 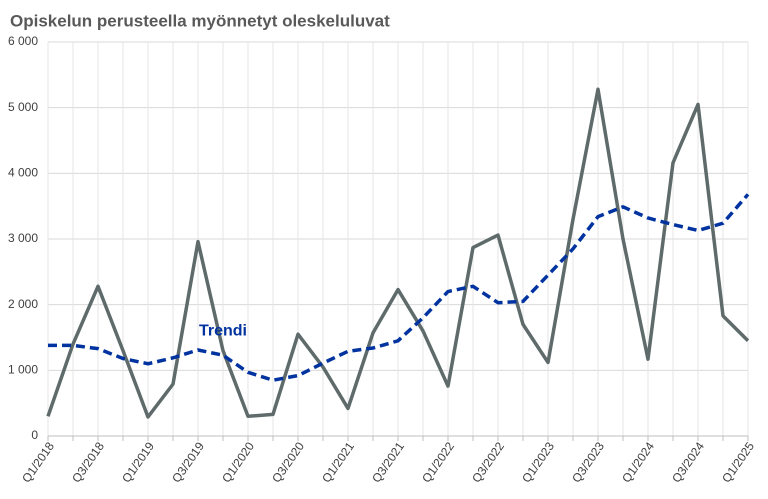 I want to click on y-tick-label: 4 000, so click(x=23, y=173).